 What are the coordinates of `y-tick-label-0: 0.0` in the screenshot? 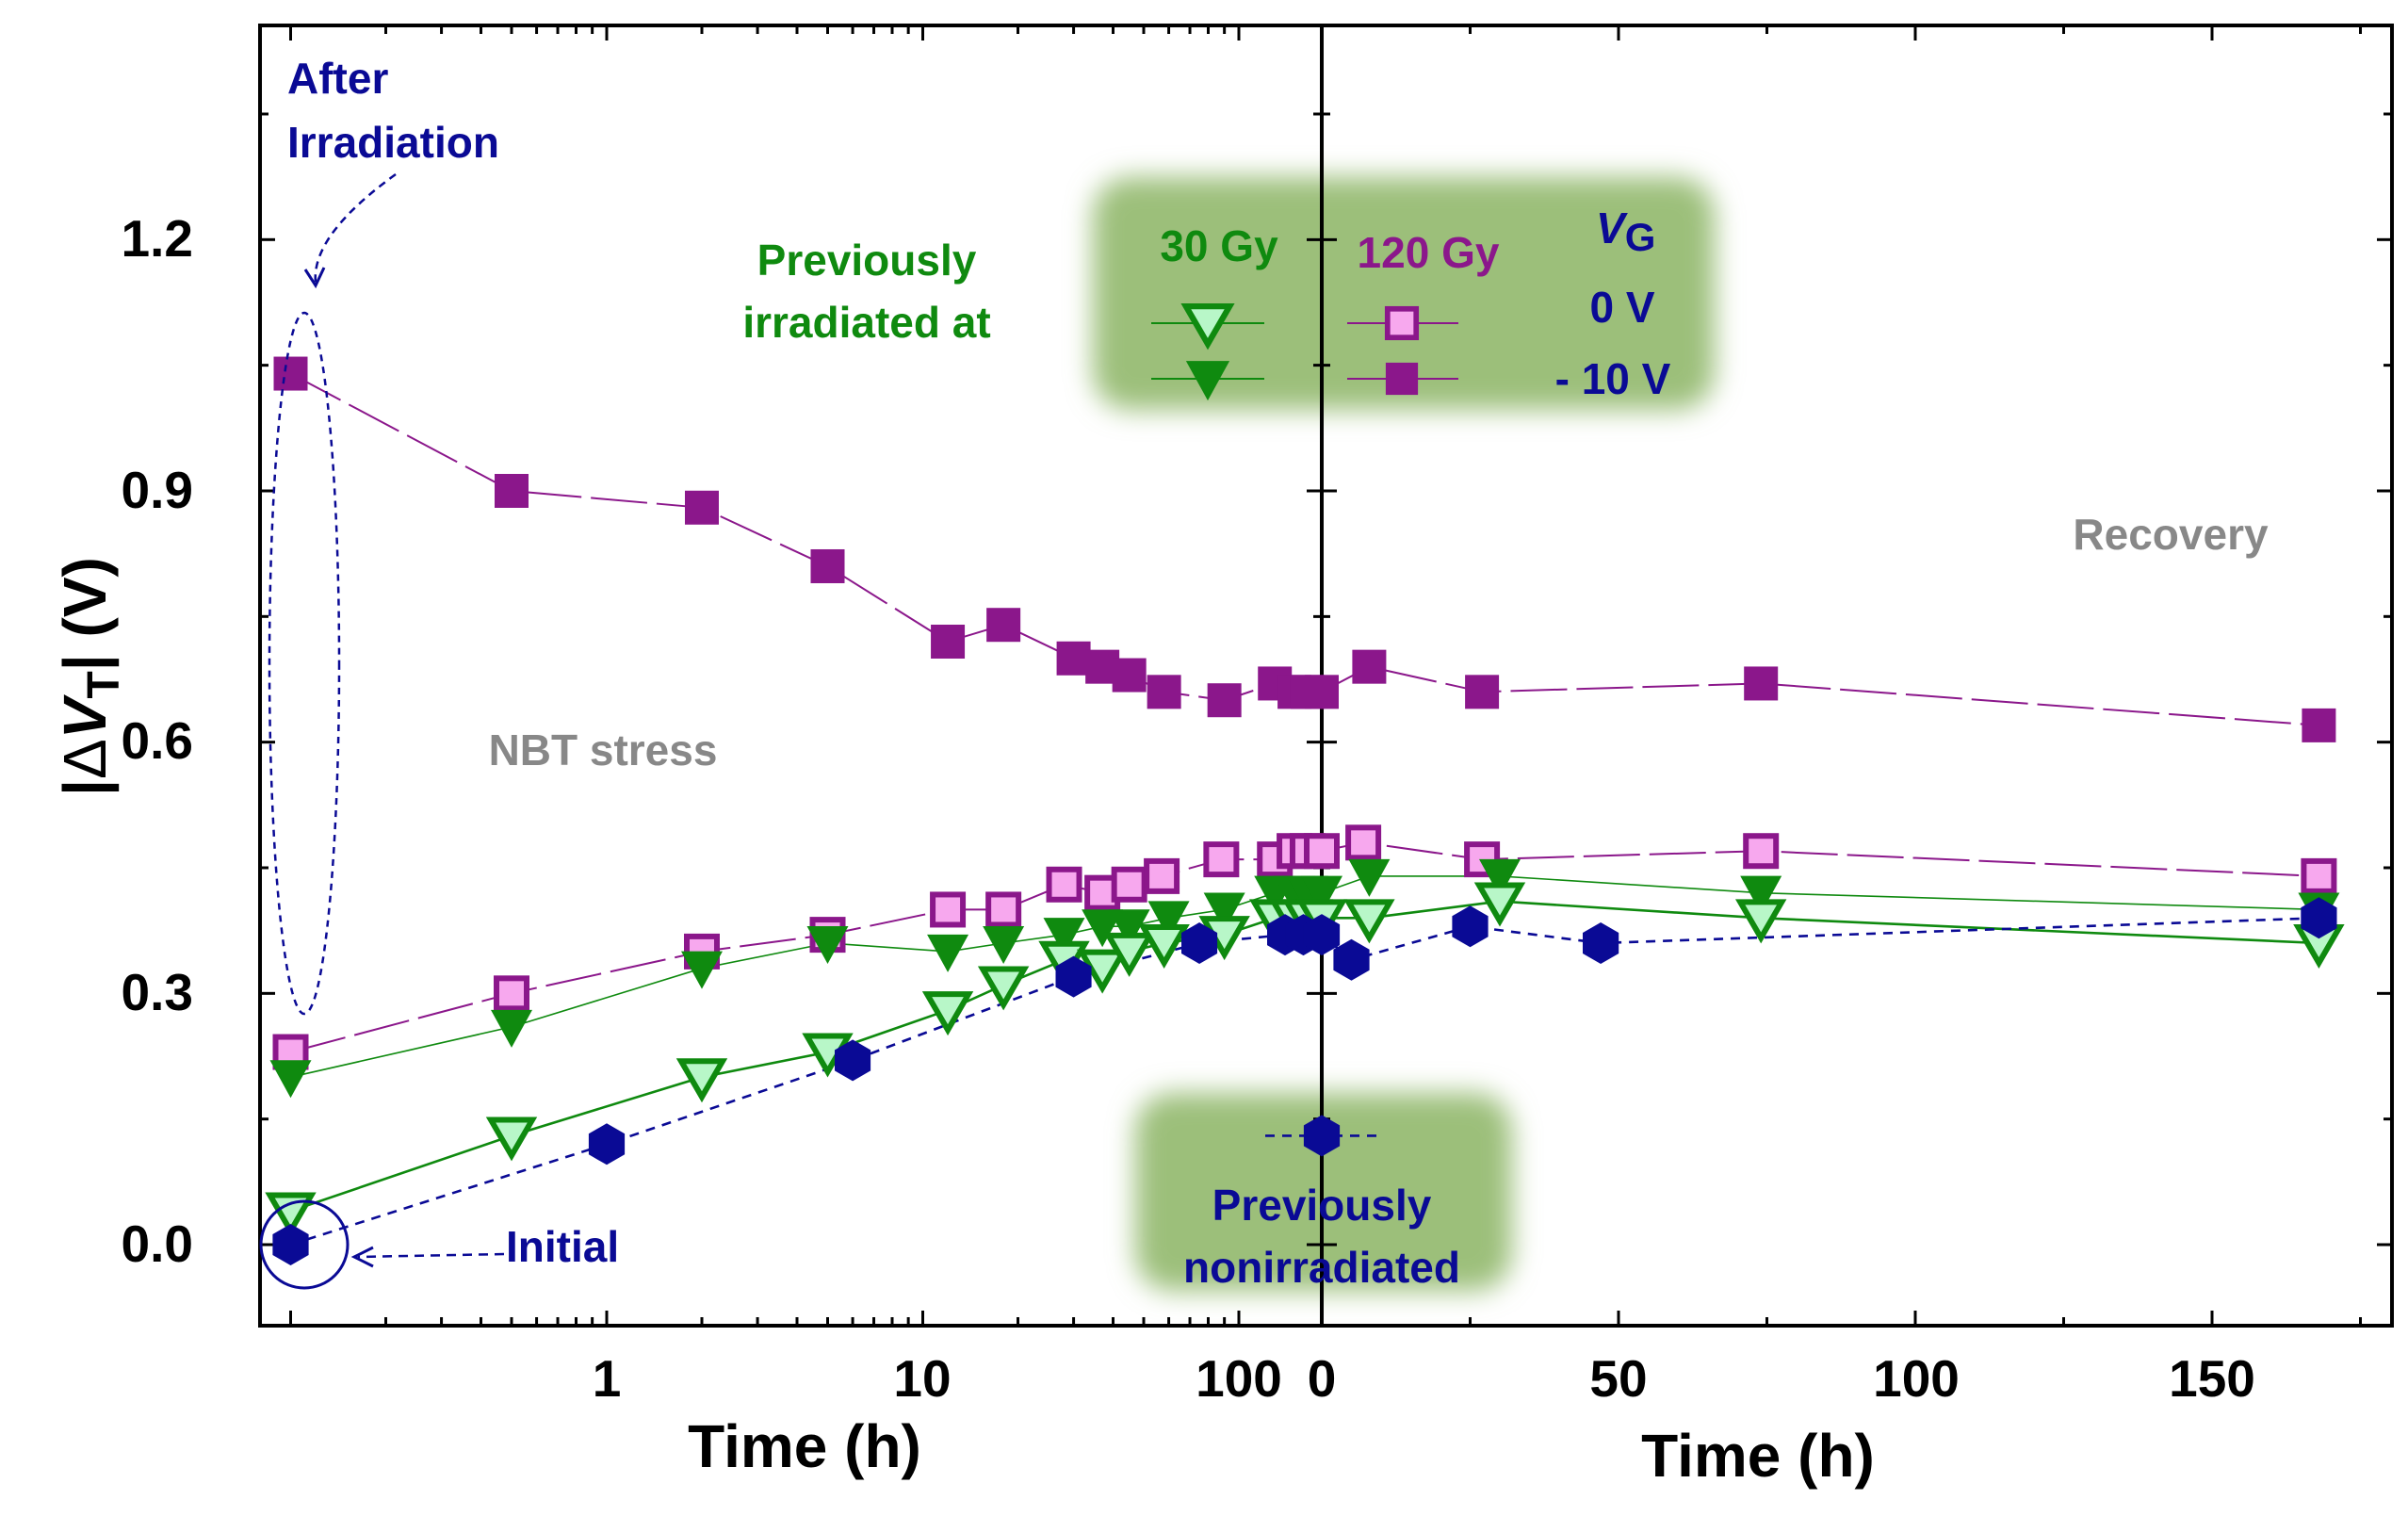 It's located at (158, 1243).